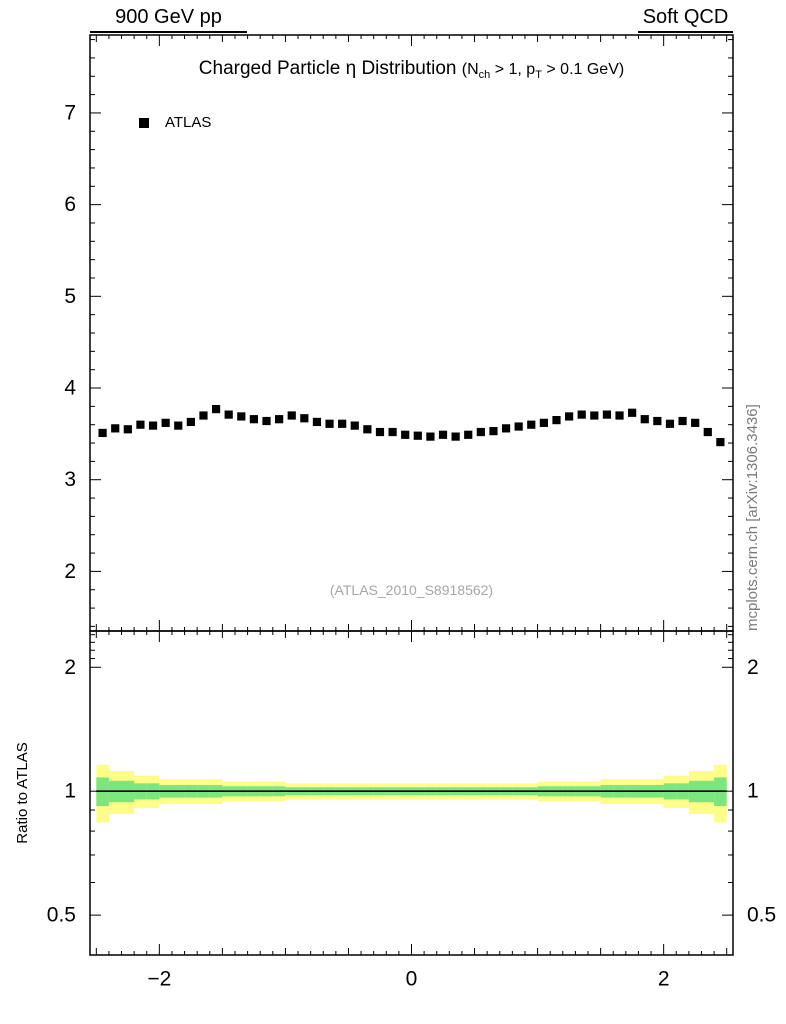  I want to click on data-points, so click(411, 426).